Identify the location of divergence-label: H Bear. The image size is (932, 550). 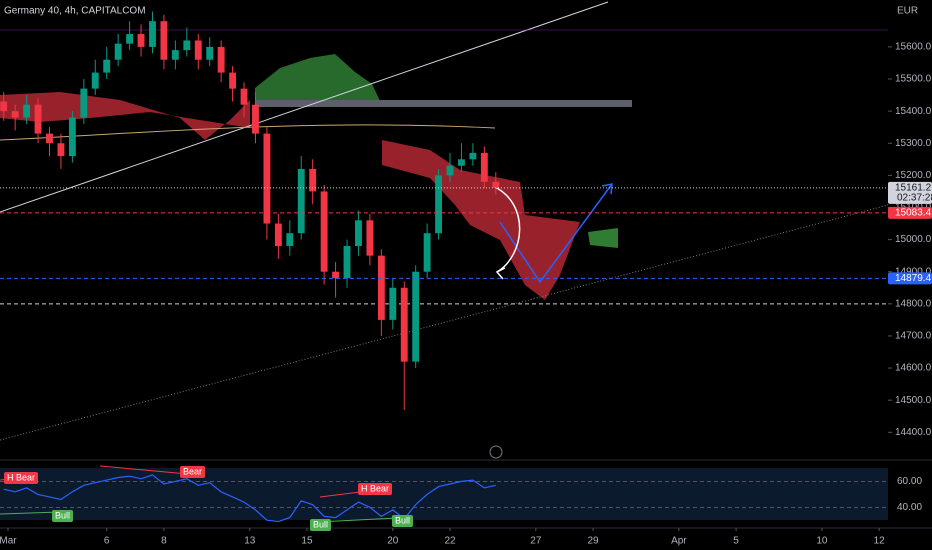
(375, 488).